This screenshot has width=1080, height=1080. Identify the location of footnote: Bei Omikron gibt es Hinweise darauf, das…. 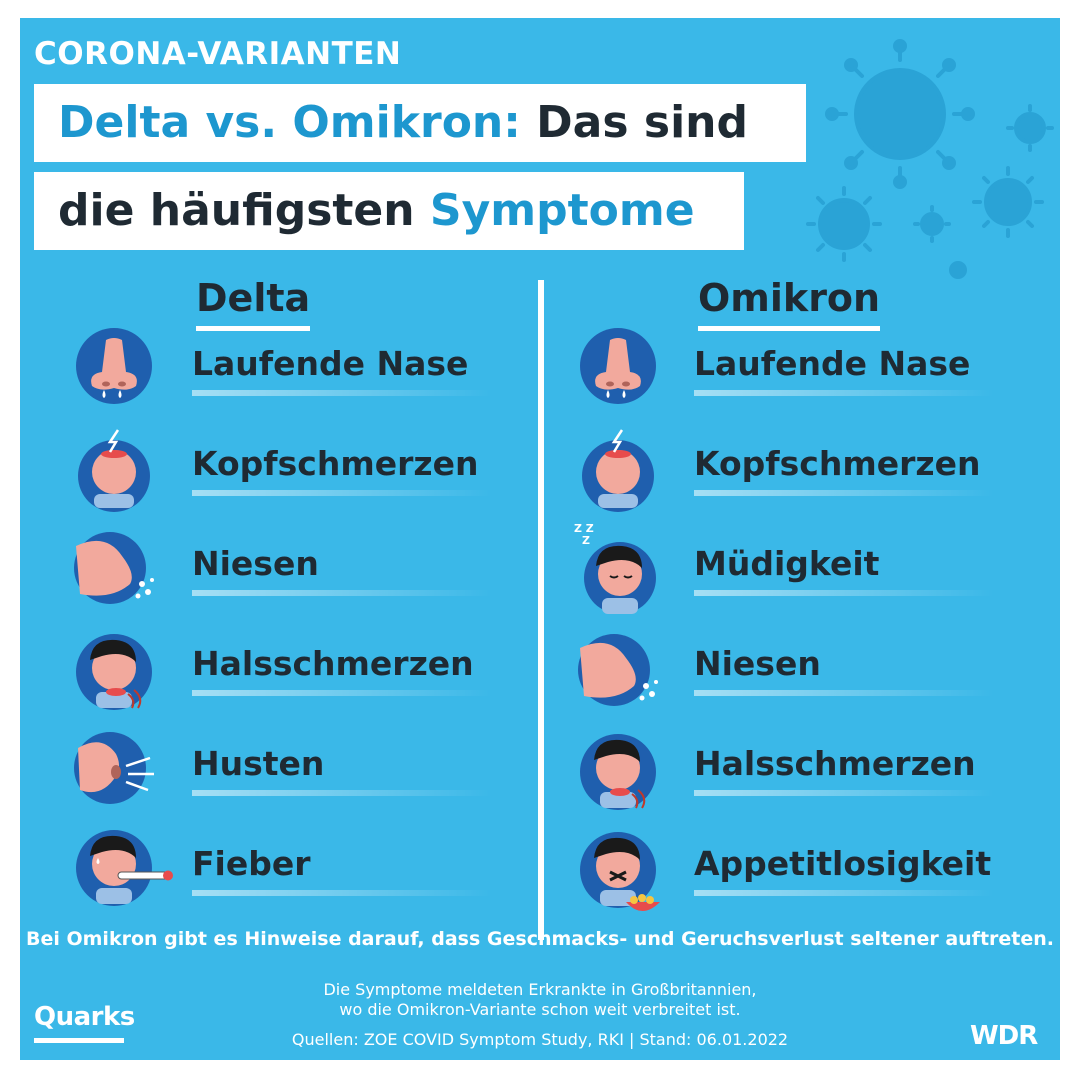
(539, 939).